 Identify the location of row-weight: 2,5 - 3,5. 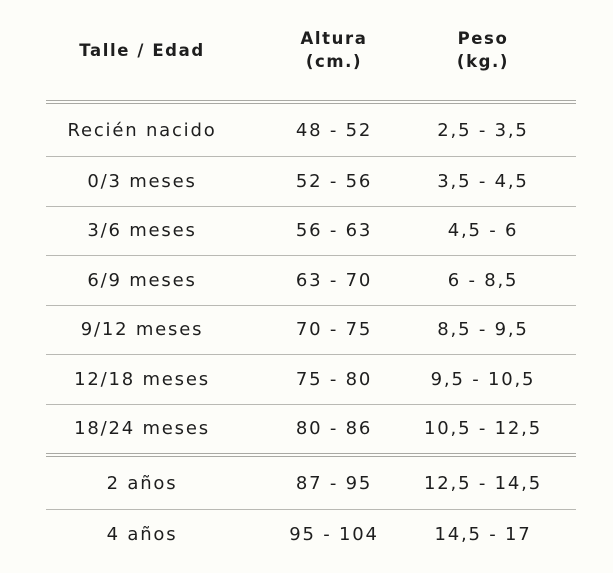
(483, 130).